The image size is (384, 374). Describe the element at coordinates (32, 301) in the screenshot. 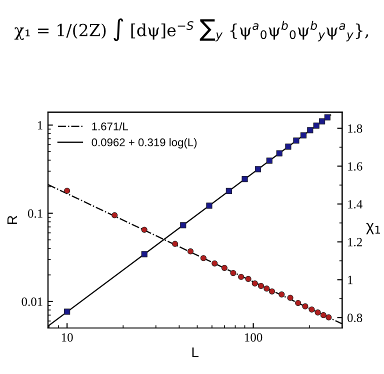

I see `y-tick-label: 0.01` at that location.